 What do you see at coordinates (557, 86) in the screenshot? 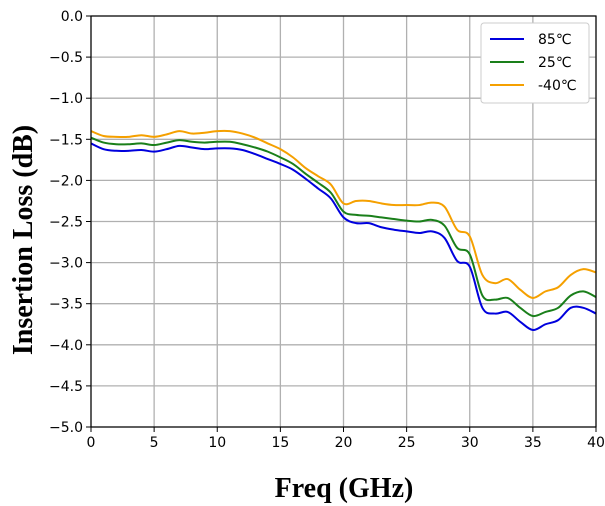
I see `legend-label-3: -40℃` at bounding box center [557, 86].